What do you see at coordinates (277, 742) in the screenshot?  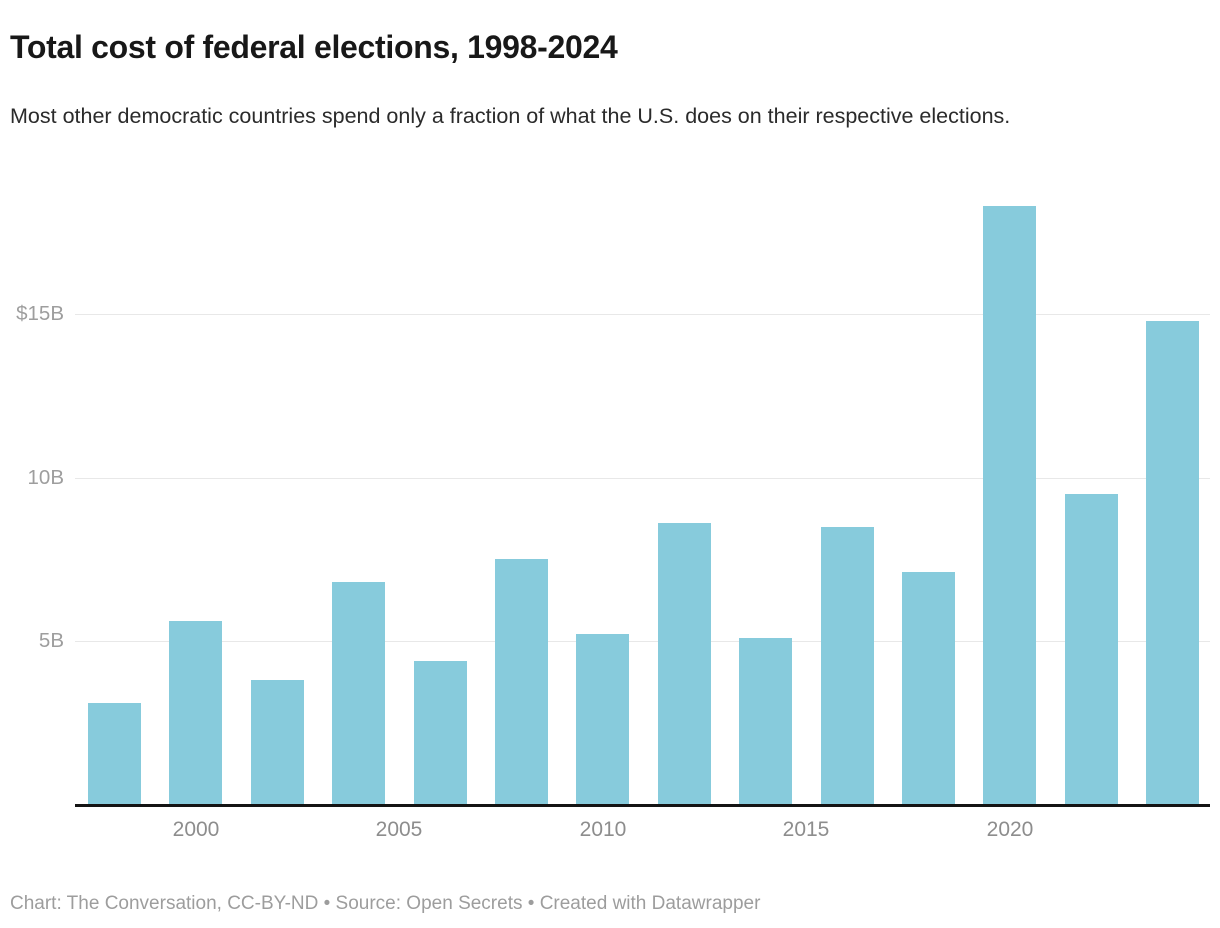 I see `bar-2002` at bounding box center [277, 742].